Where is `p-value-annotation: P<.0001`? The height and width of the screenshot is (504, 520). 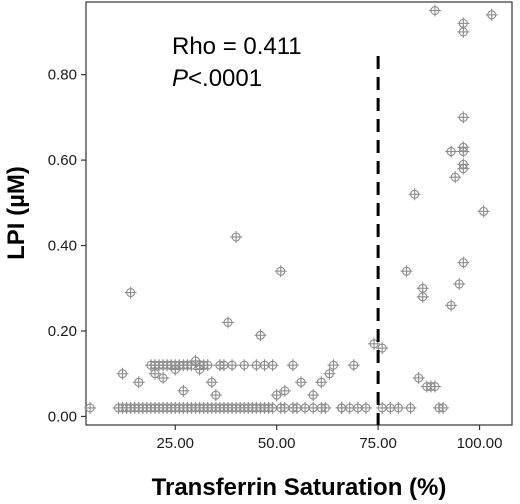
p-value-annotation: P<.0001 is located at coordinates (217, 78).